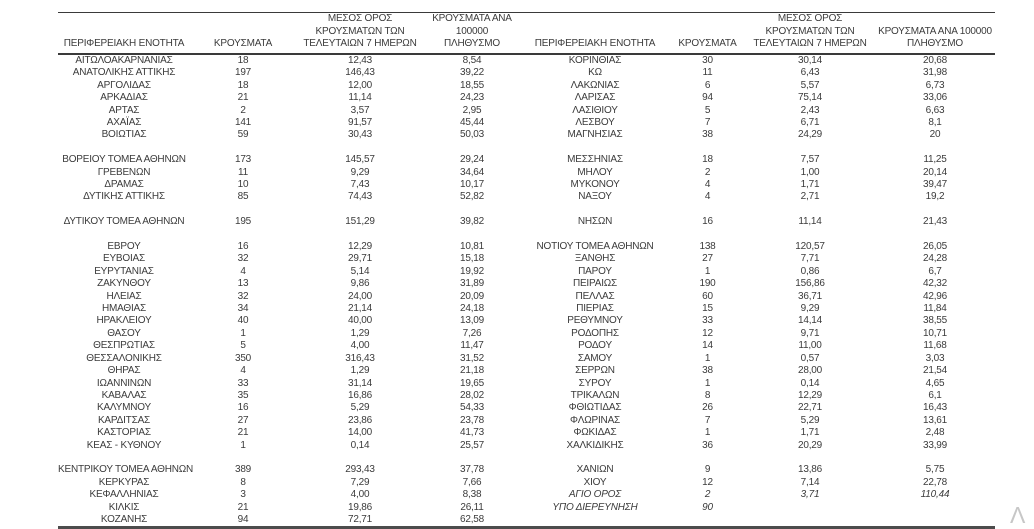 The image size is (1034, 529). Describe the element at coordinates (526, 508) in the screenshot. I see `table-row: ΚΙΛΚΙΣ 21 19,86 26,11 ΥΠΟ ΔΙΕΡΕΥΝΗΣΗ 90` at that location.